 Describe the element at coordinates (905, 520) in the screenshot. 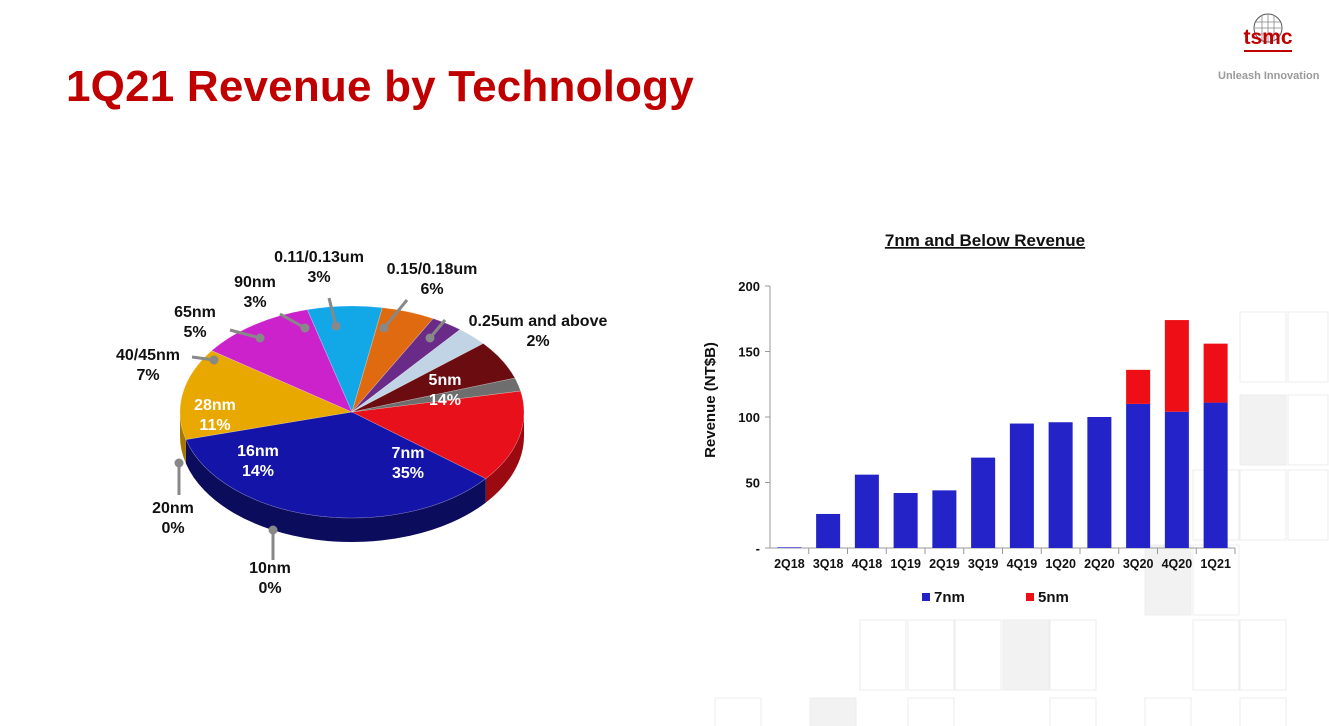

I see `bar-7nm-1q19` at that location.